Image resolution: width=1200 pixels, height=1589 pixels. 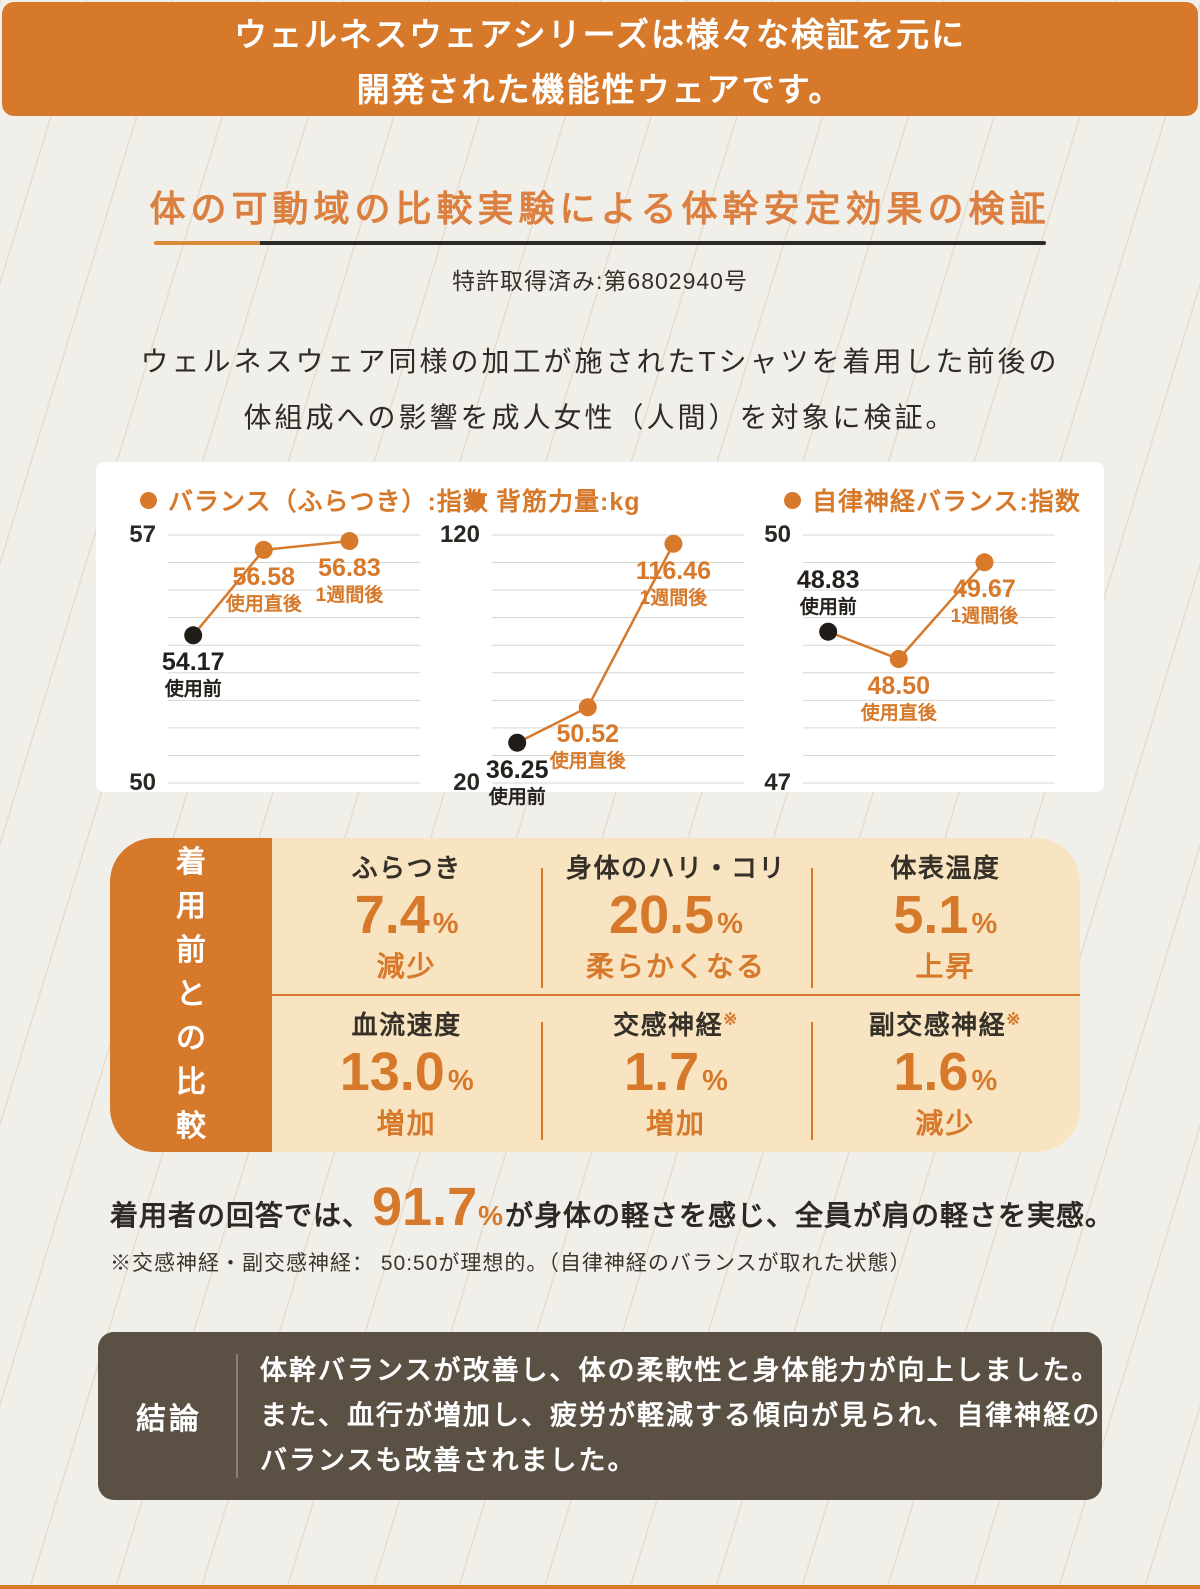 I want to click on conclusion-label: 結論, so click(x=169, y=1419).